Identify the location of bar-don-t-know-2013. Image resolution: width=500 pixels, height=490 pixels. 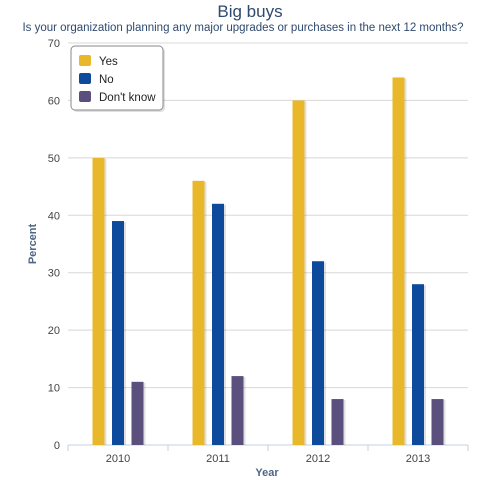
(437, 422).